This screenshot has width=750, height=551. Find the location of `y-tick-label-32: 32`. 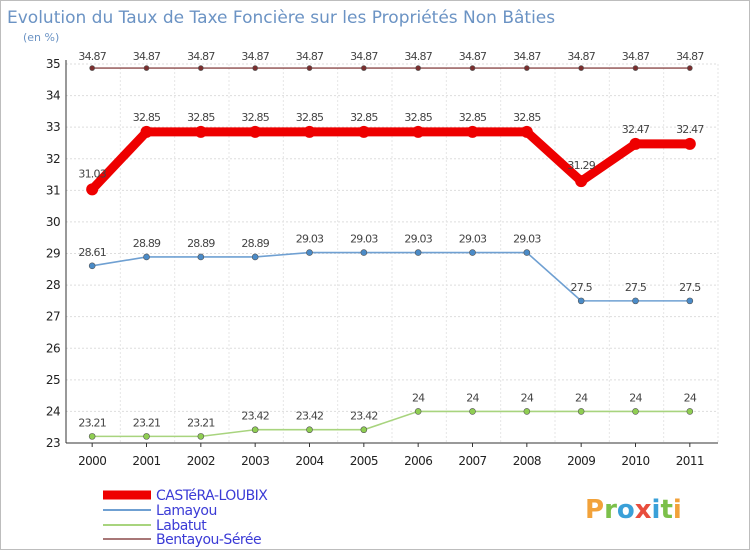

y-tick-label-32: 32 is located at coordinates (53, 159).